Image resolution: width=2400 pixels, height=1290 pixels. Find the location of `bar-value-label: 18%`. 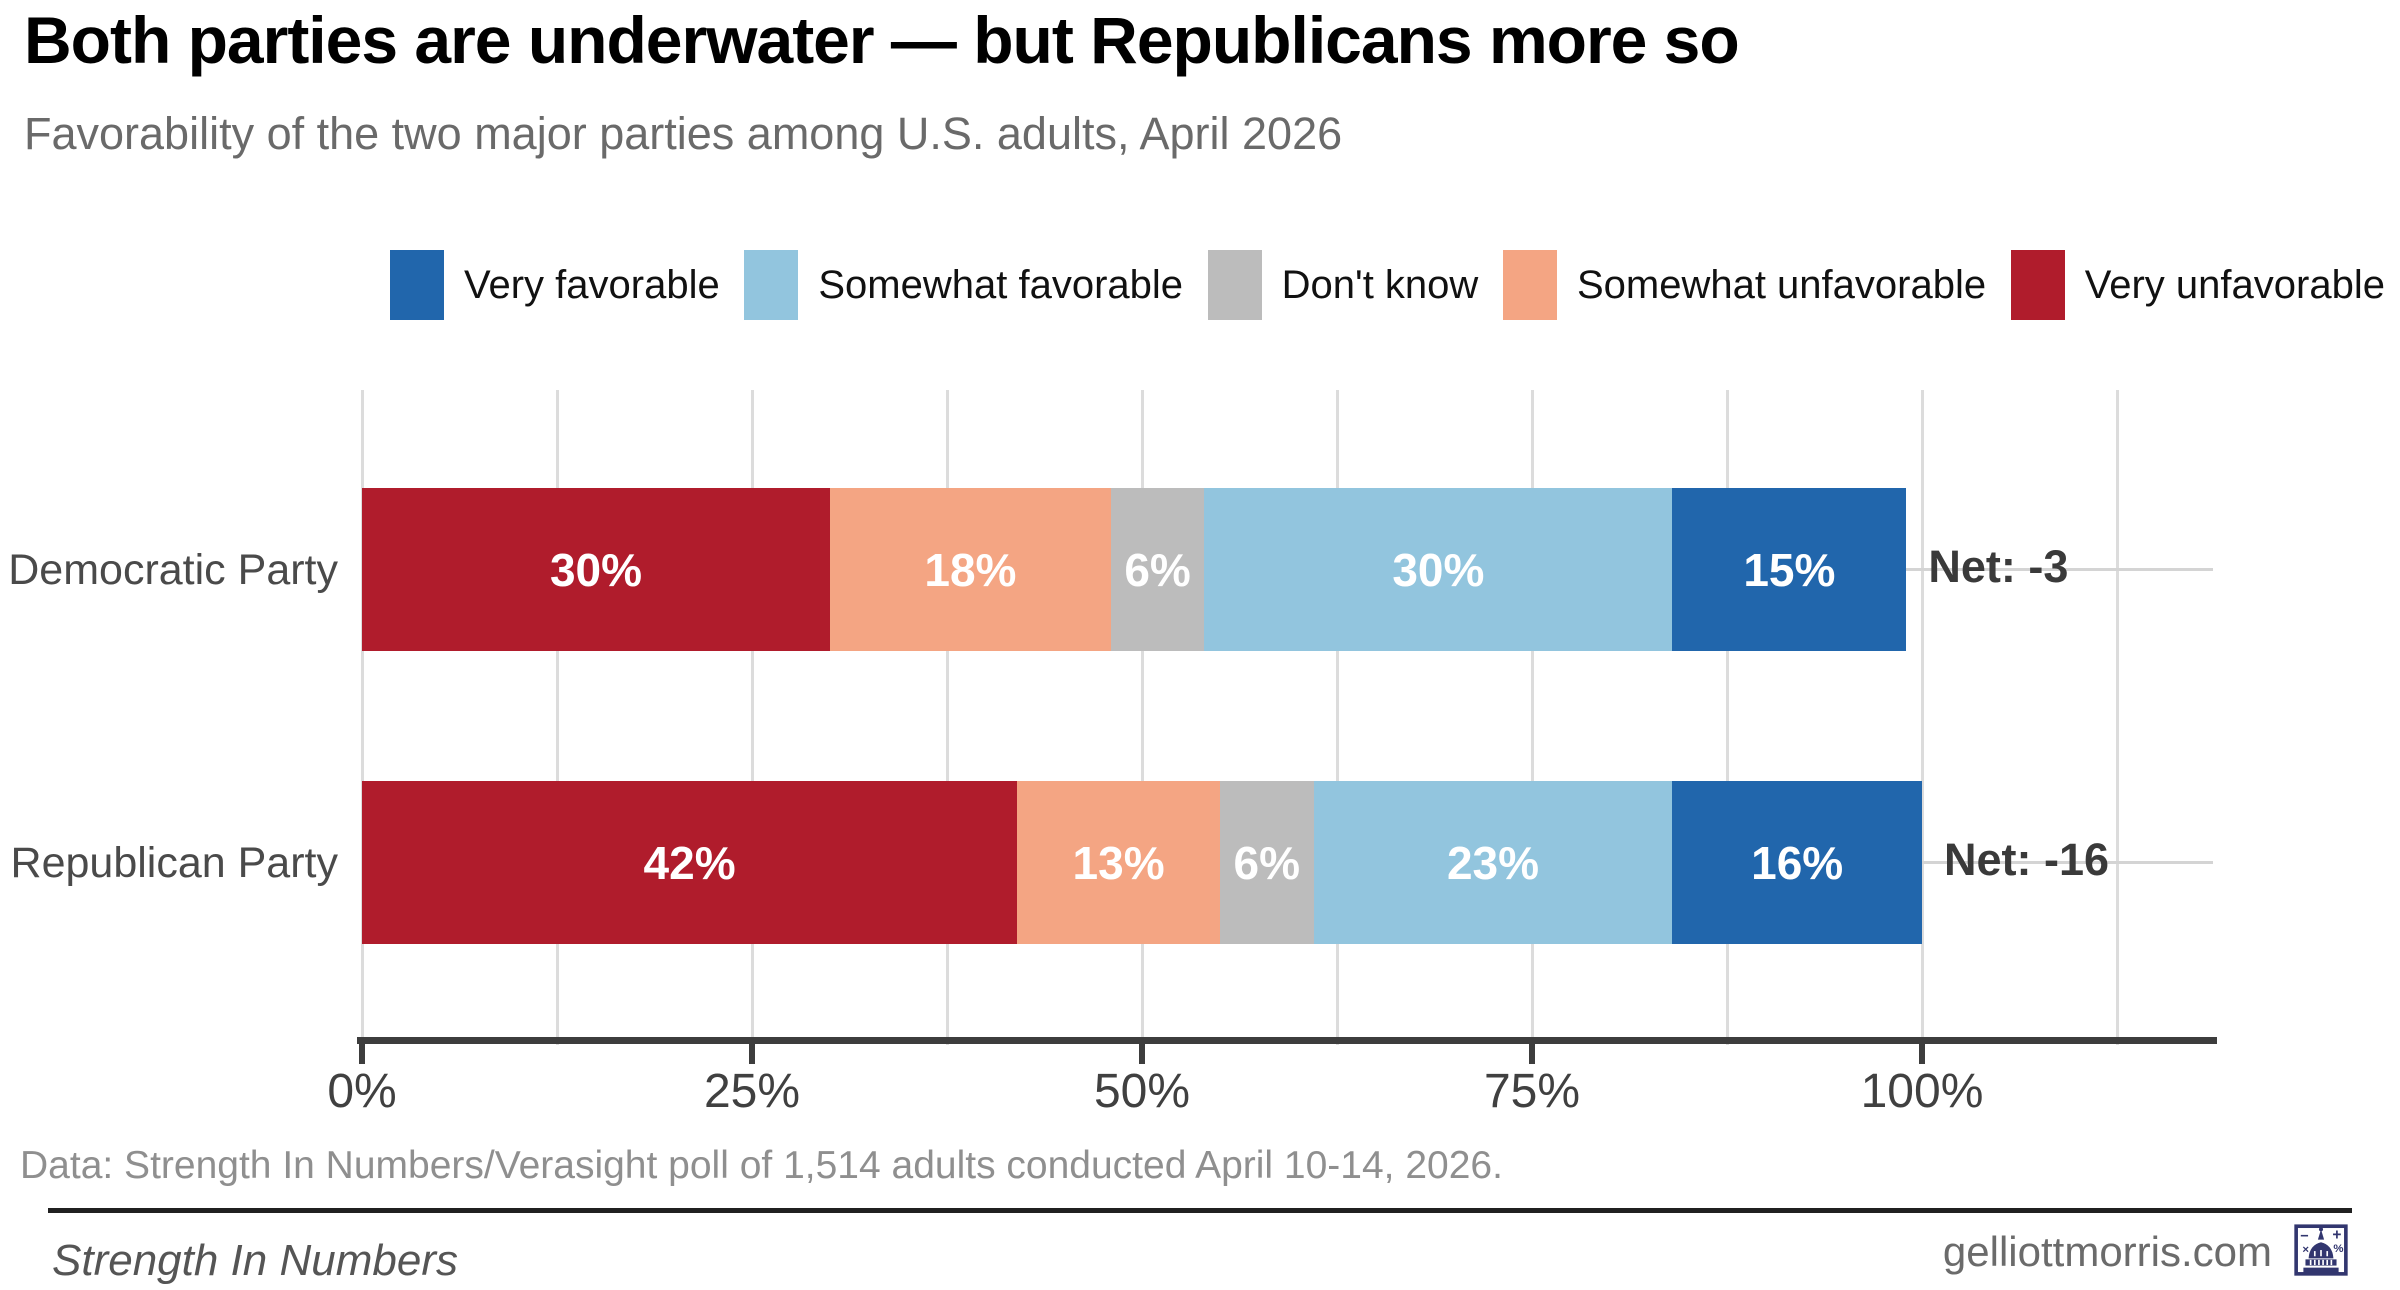

bar-value-label: 18% is located at coordinates (970, 569).